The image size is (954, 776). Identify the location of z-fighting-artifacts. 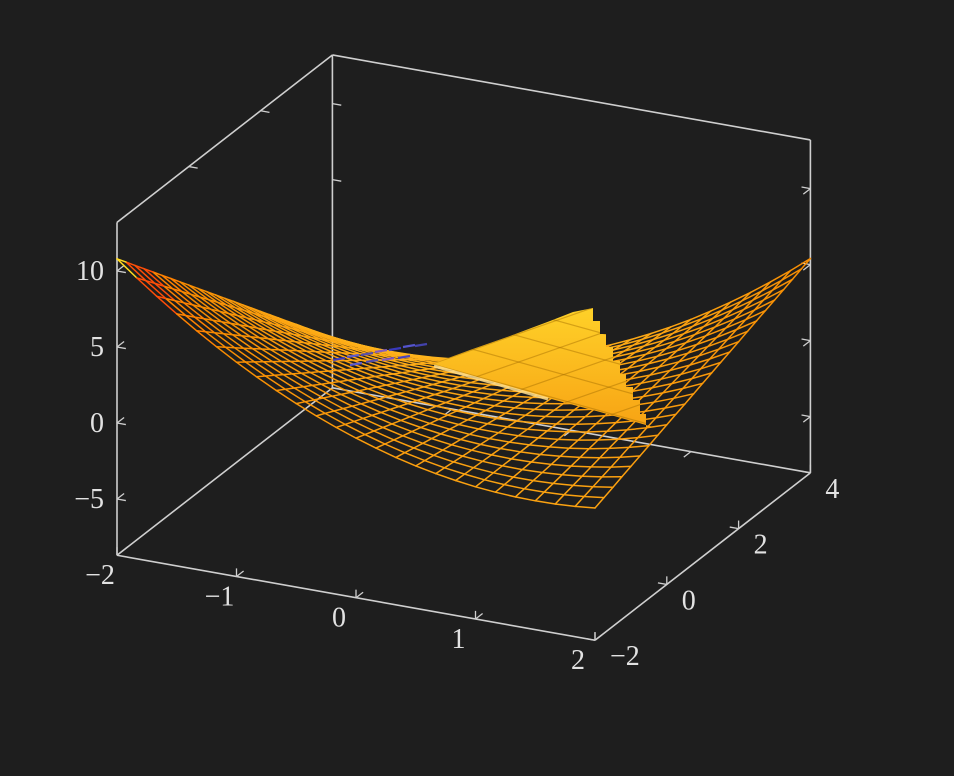
(380, 354).